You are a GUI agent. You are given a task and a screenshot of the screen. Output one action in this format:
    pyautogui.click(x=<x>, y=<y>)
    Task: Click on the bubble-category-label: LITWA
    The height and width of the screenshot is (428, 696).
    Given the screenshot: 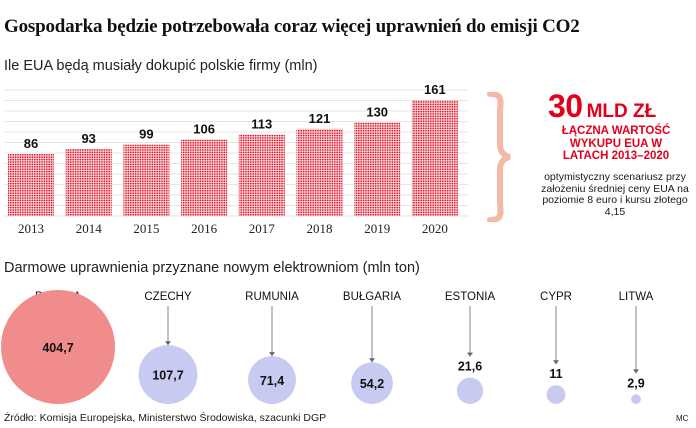 What is the action you would take?
    pyautogui.click(x=636, y=297)
    